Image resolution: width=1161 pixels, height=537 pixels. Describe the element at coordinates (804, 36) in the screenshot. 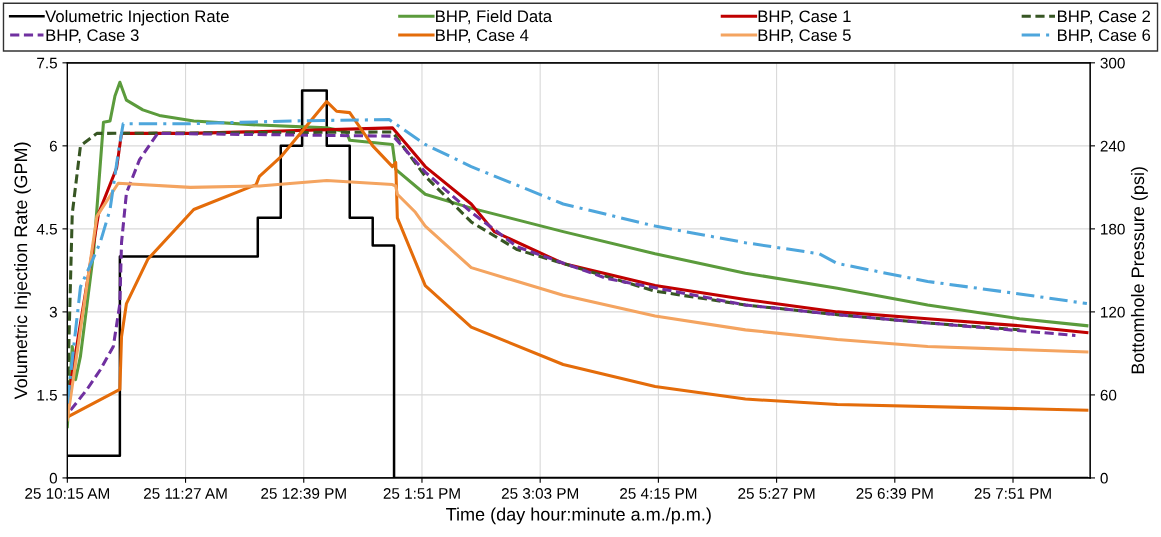

I see `legend-label: BHP, Case 5` at that location.